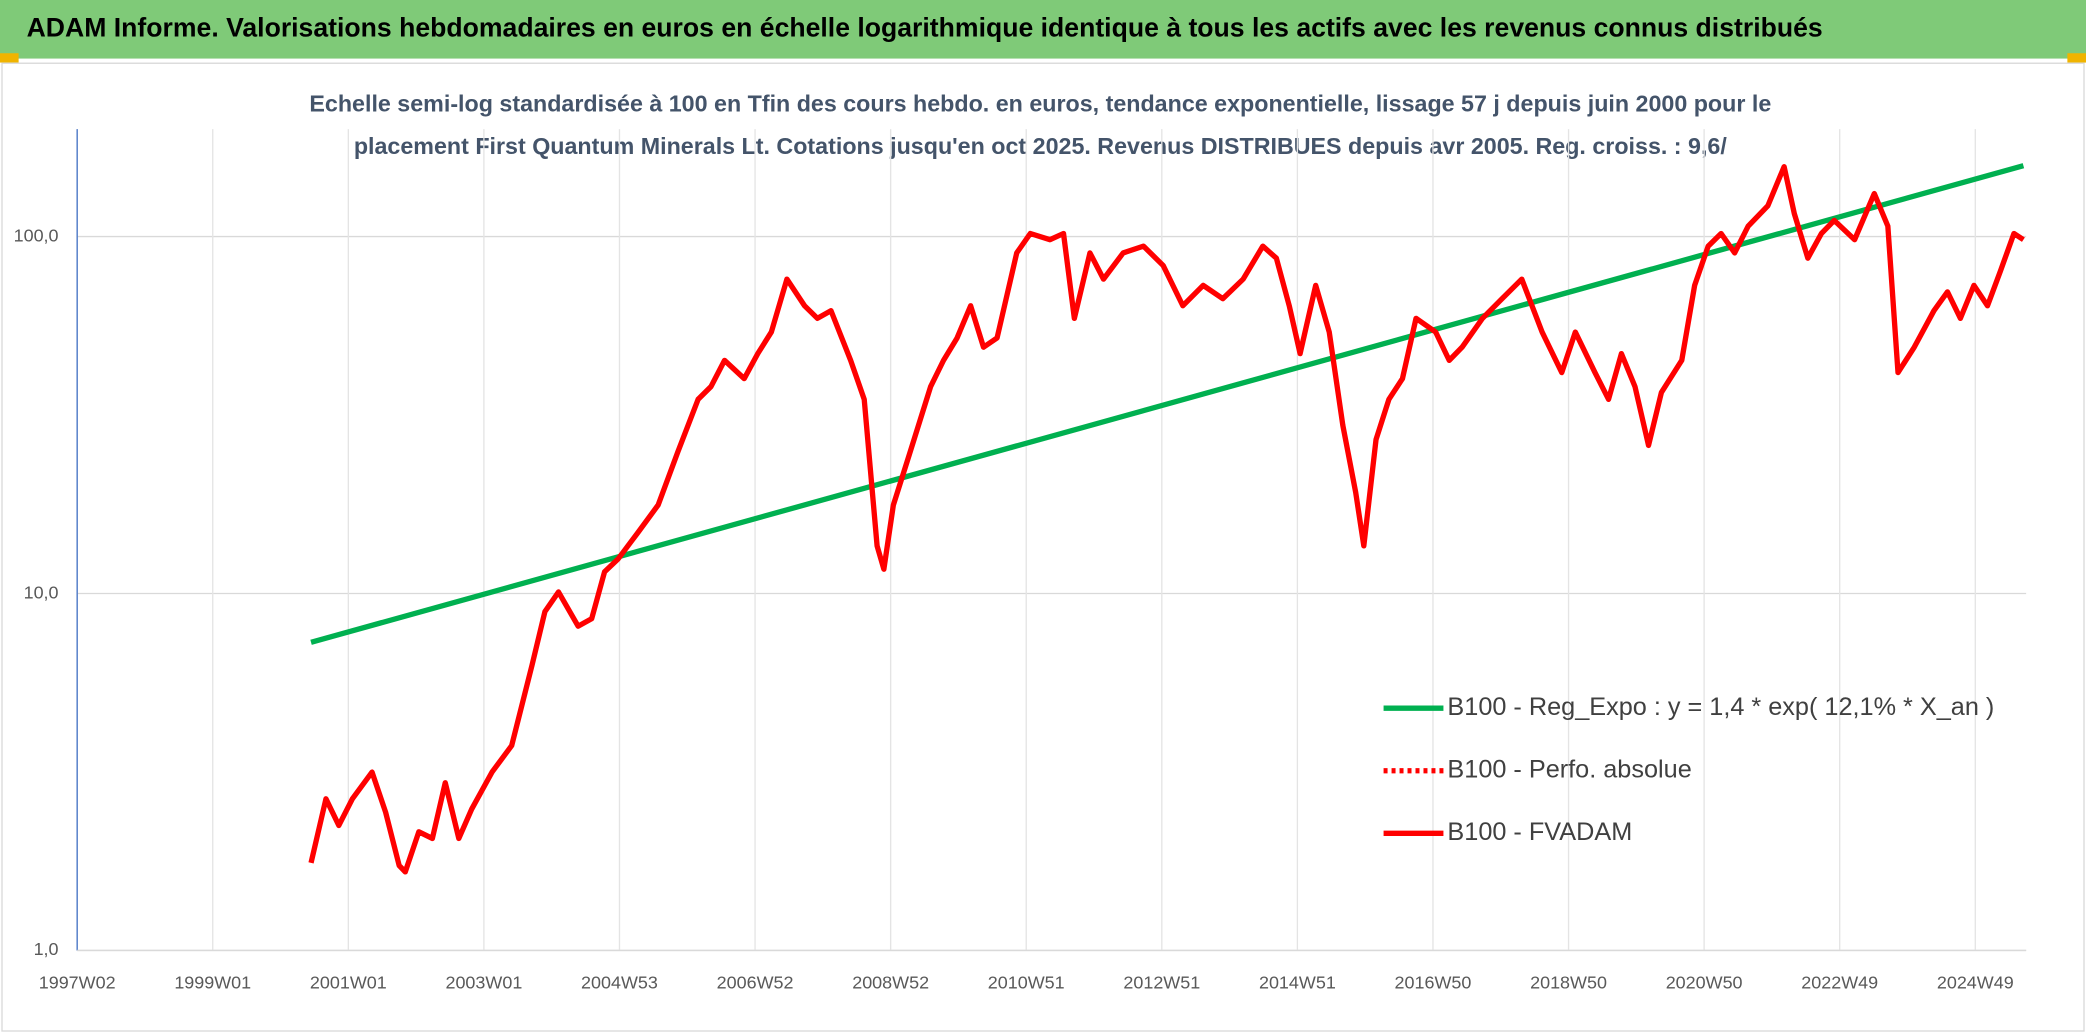 The height and width of the screenshot is (1033, 2086). I want to click on x-tick-label: 2016W50, so click(1433, 982).